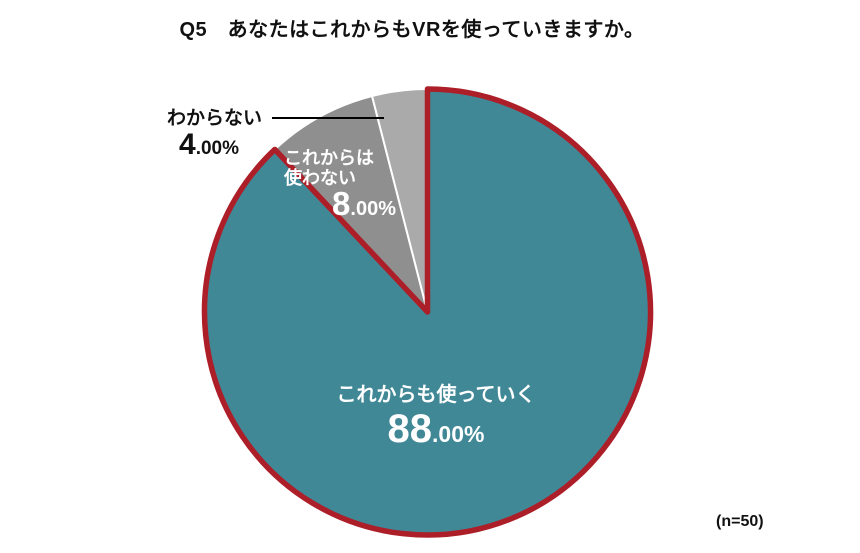 The height and width of the screenshot is (553, 860). What do you see at coordinates (320, 178) in the screenshot?
I see `slice-label-tsukawanai-line2: 使わない` at bounding box center [320, 178].